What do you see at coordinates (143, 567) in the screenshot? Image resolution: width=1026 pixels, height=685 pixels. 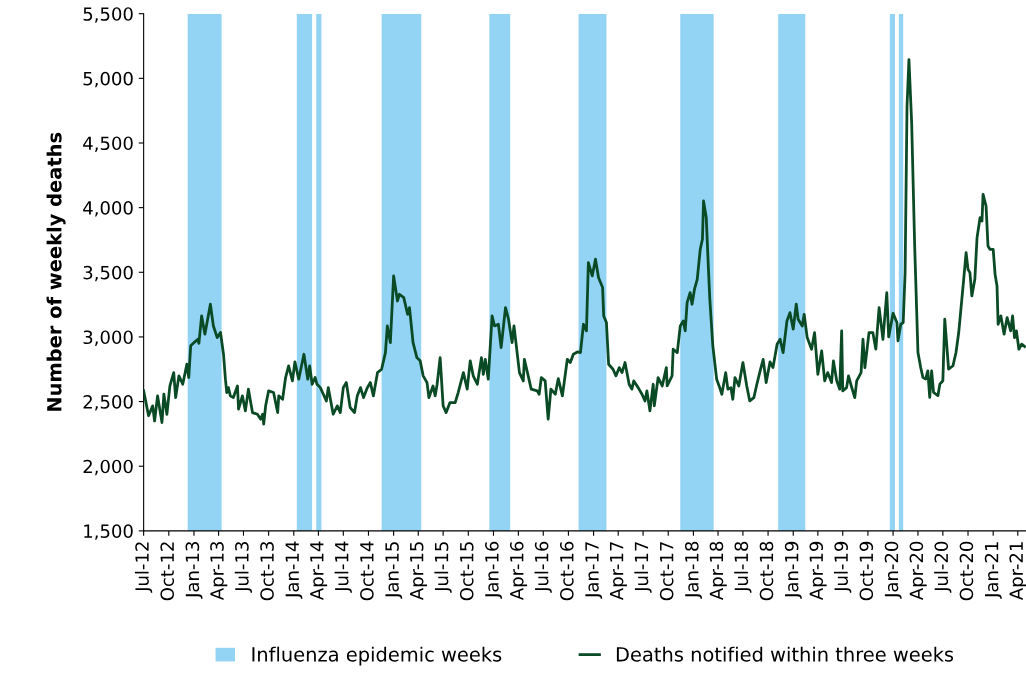 I see `x-tick-label: Jul-12` at bounding box center [143, 567].